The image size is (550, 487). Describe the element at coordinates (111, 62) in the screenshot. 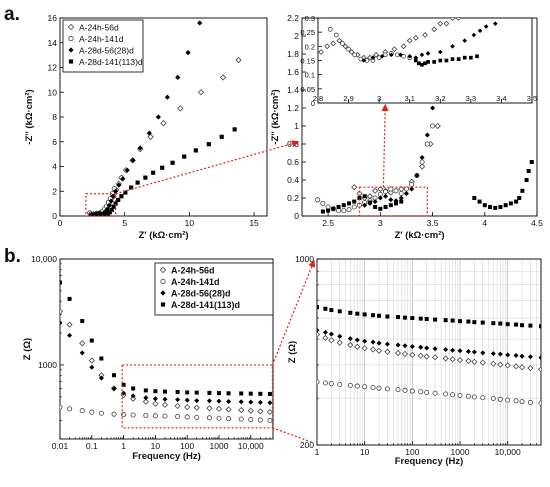

I see `legend-a-label: A-28d-141(113)d` at that location.